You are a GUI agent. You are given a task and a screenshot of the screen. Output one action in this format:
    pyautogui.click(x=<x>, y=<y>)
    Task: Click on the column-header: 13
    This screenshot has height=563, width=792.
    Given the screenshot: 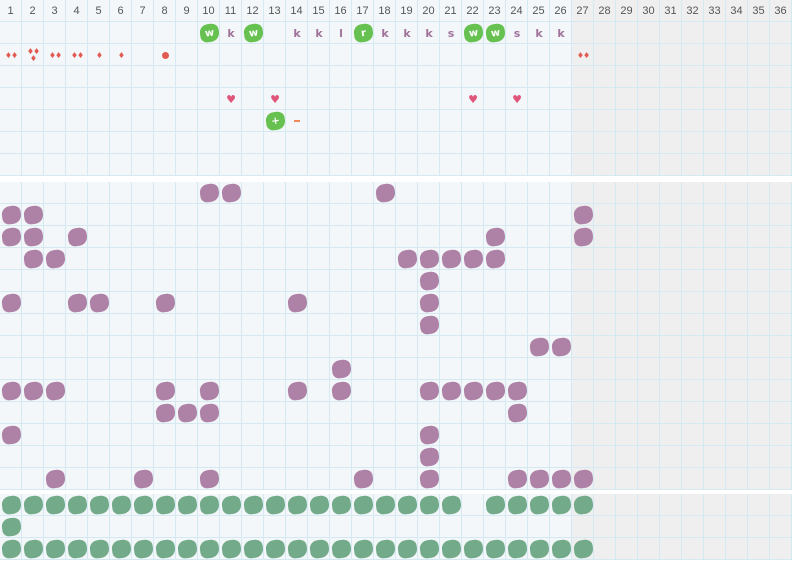 What is the action you would take?
    pyautogui.click(x=275, y=11)
    